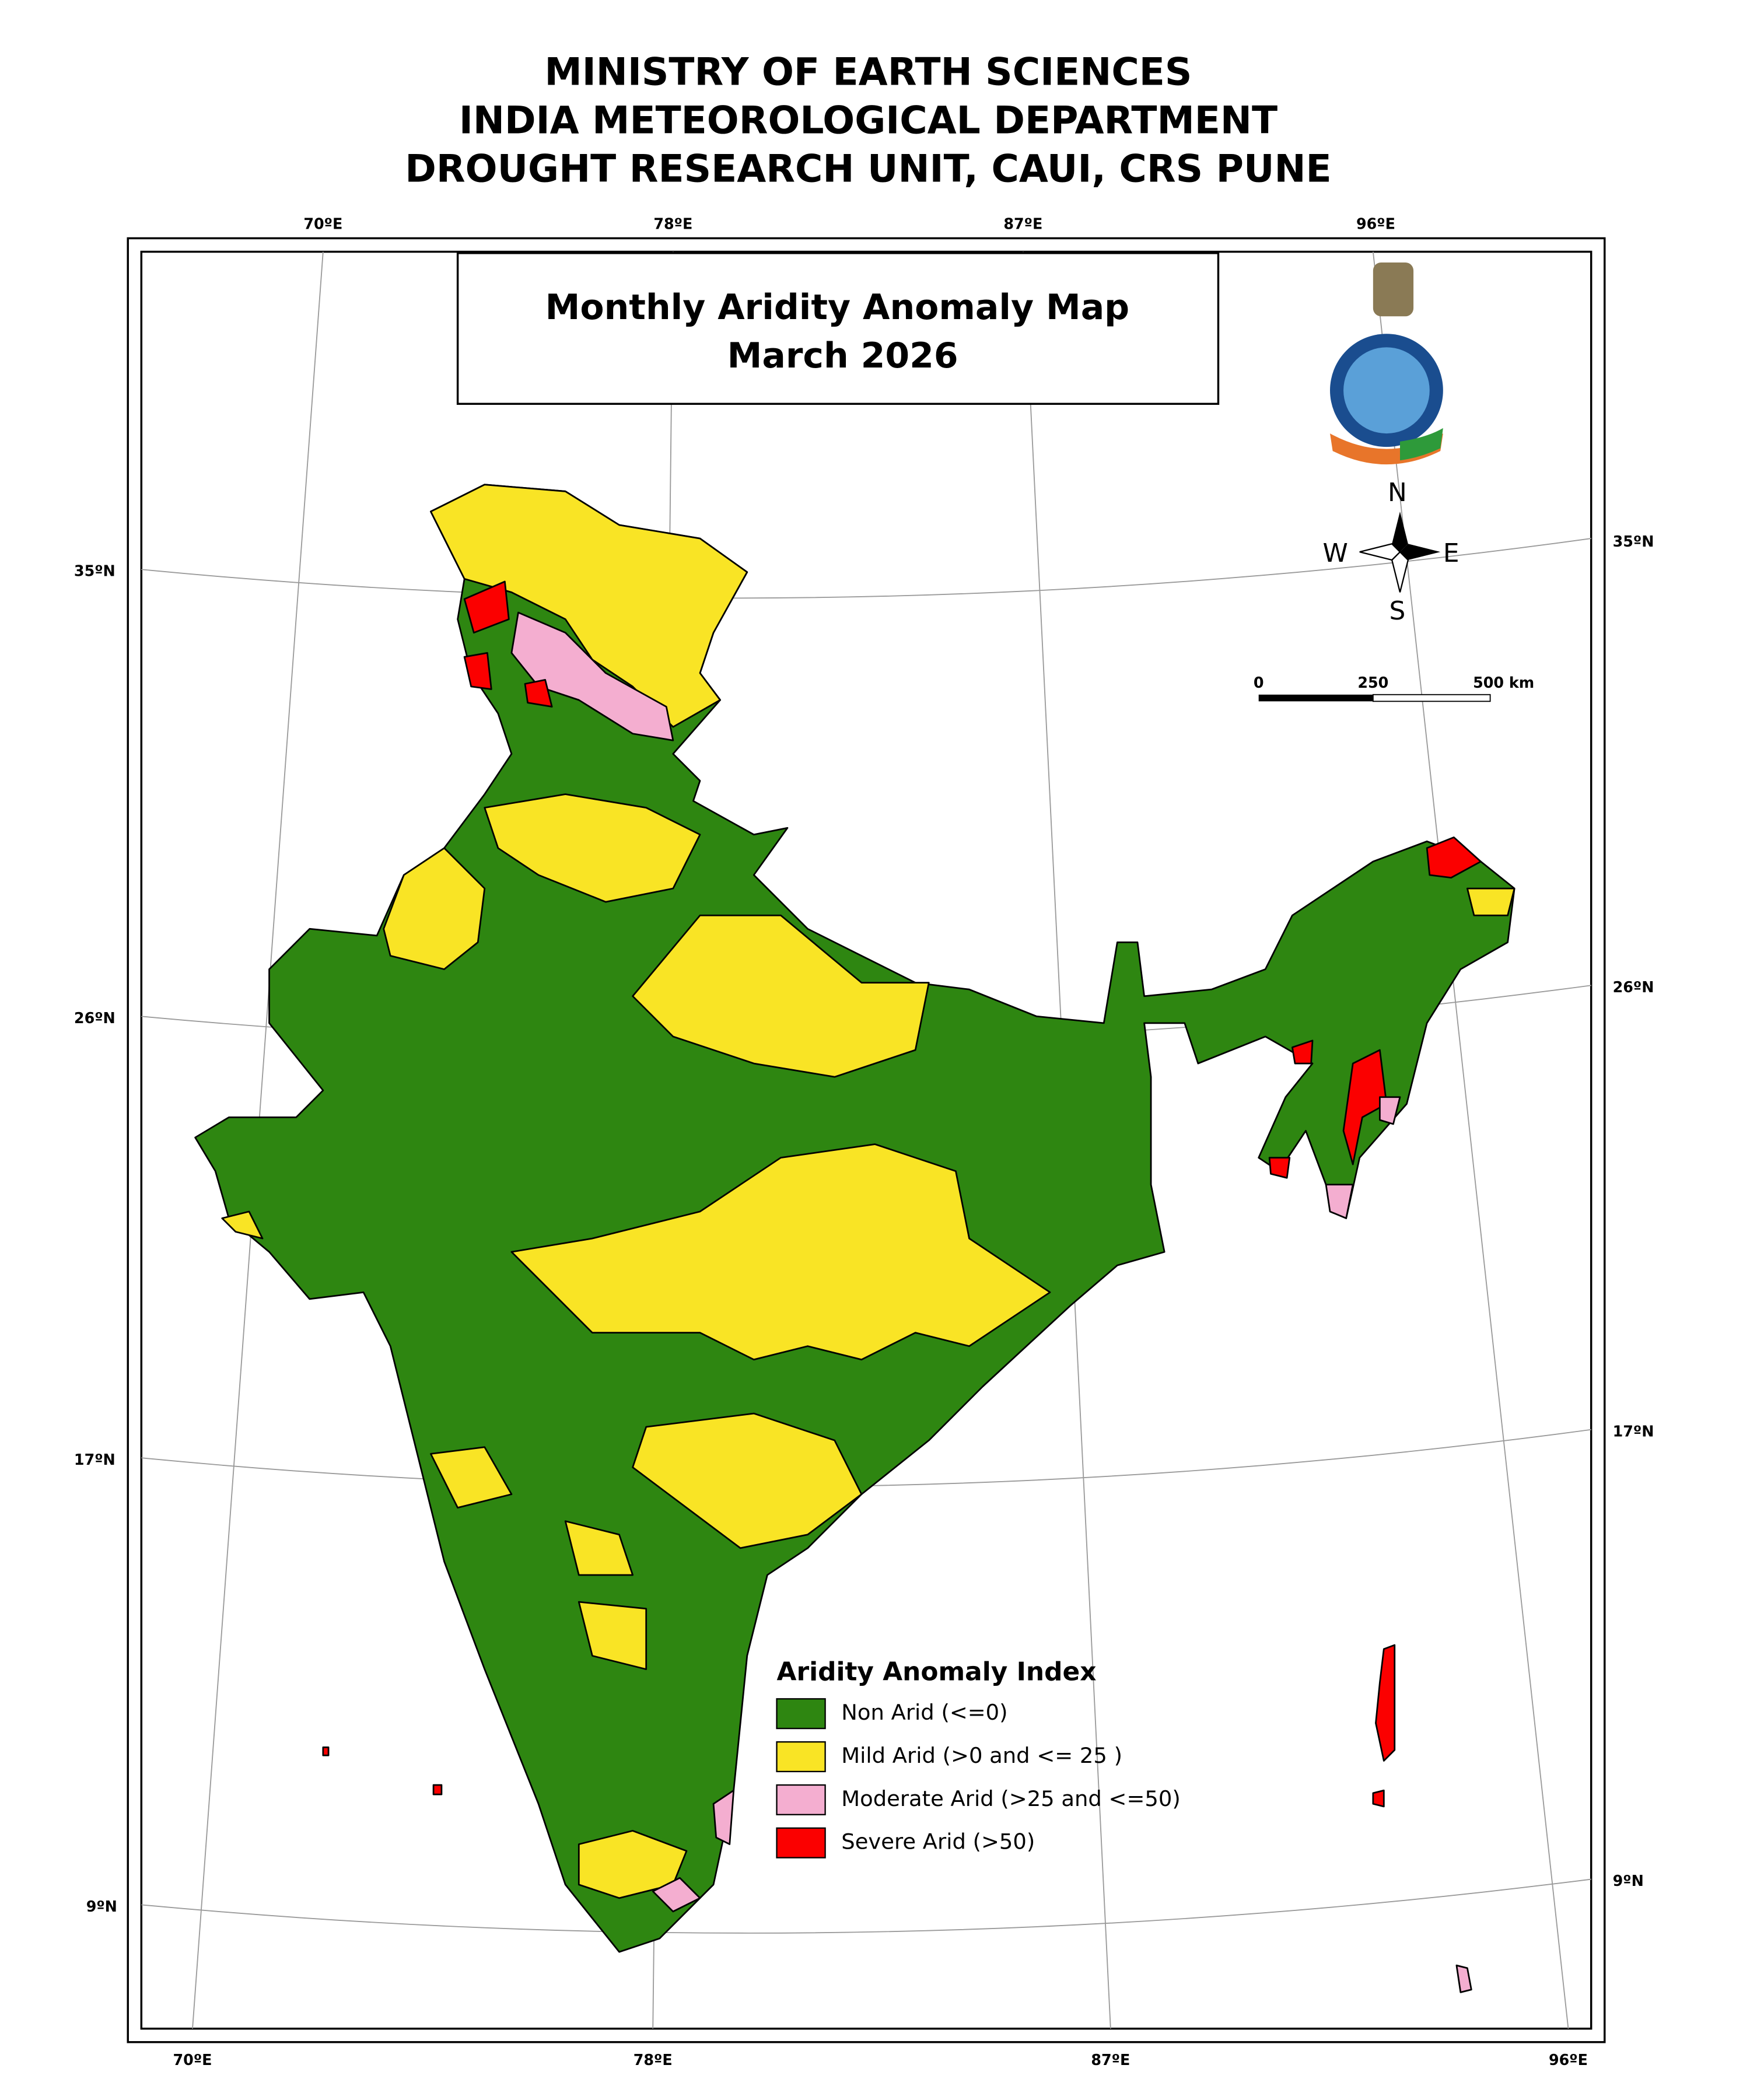 This screenshot has height=2100, width=1750. What do you see at coordinates (1391, 552) in the screenshot?
I see `compass: N S E W` at bounding box center [1391, 552].